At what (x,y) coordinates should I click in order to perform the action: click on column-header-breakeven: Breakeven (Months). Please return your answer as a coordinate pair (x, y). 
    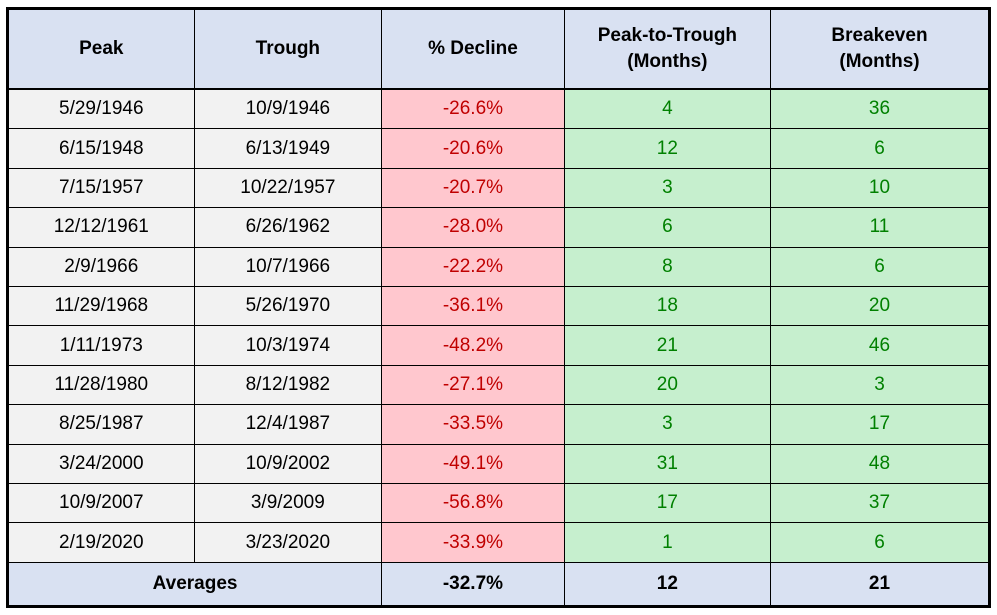
    Looking at the image, I should click on (880, 49).